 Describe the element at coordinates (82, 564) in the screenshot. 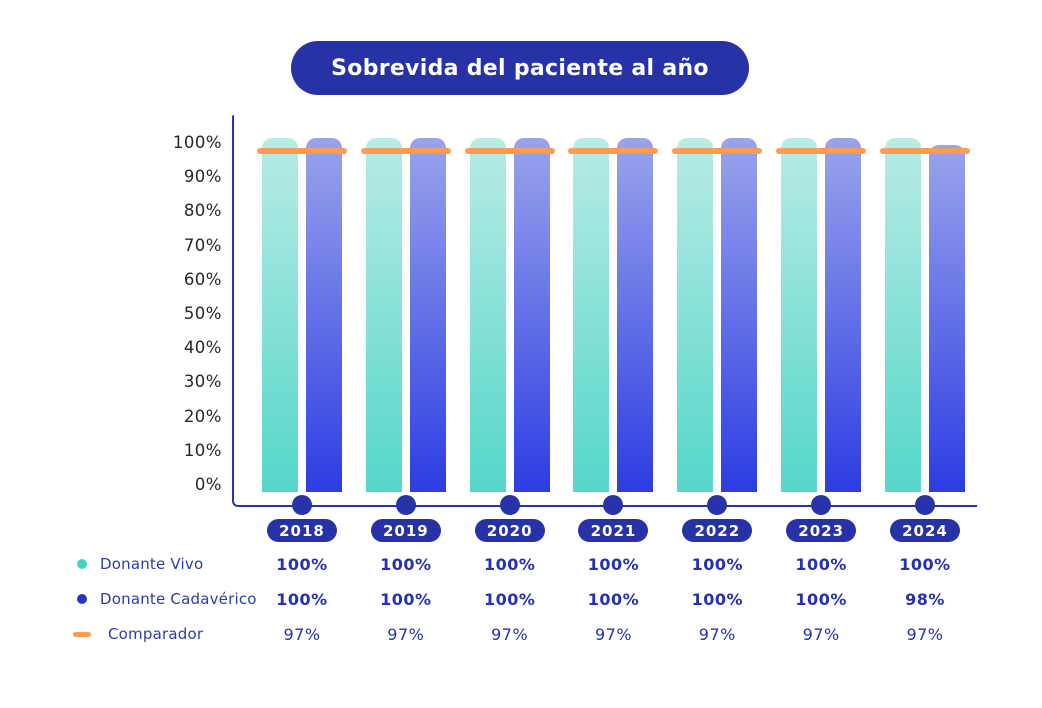

I see `living-donor-legend-dot-icon` at that location.